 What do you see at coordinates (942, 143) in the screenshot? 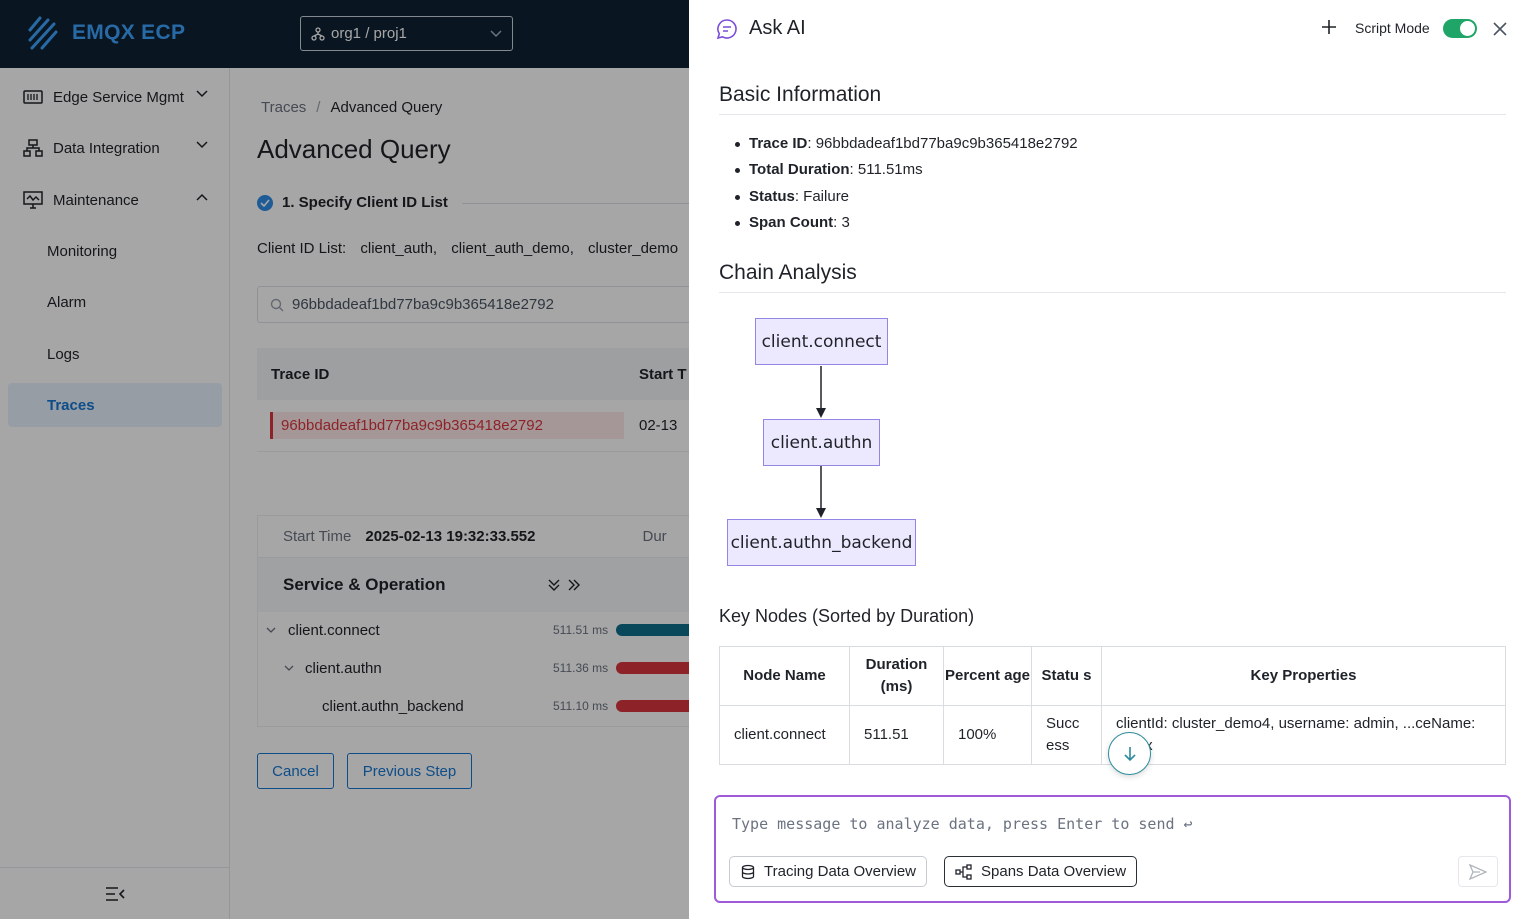
I see `info-value: : 96bbdadeaf1bd77ba9c9b365418e2792` at bounding box center [942, 143].